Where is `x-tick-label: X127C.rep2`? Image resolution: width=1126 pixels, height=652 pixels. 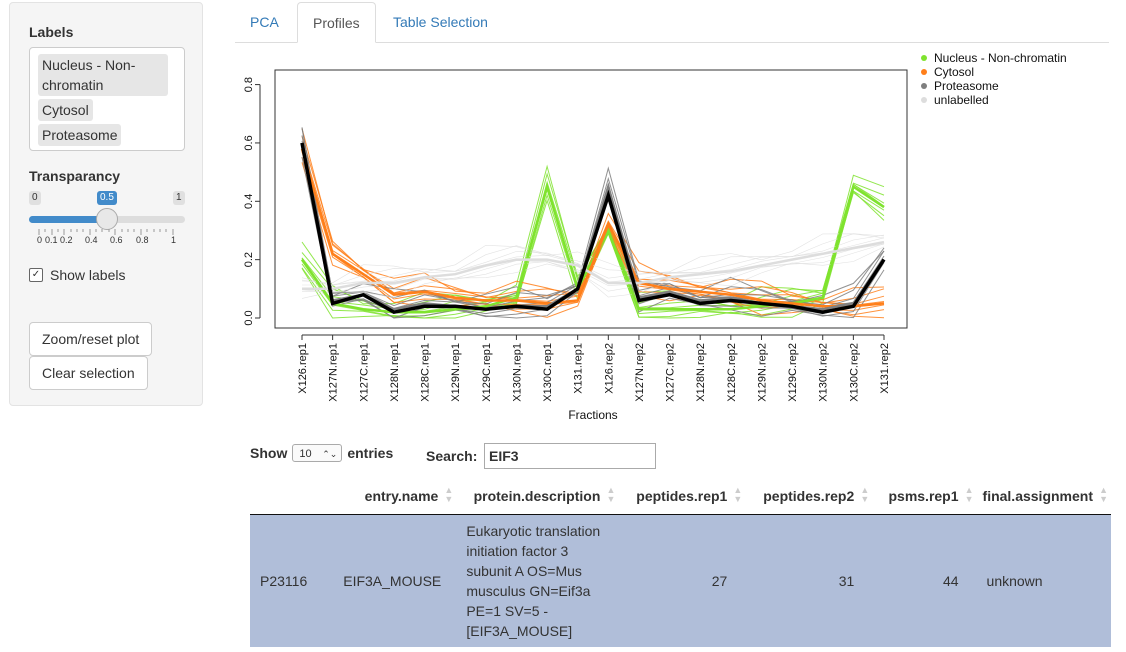 x-tick-label: X127C.rep2 is located at coordinates (671, 372).